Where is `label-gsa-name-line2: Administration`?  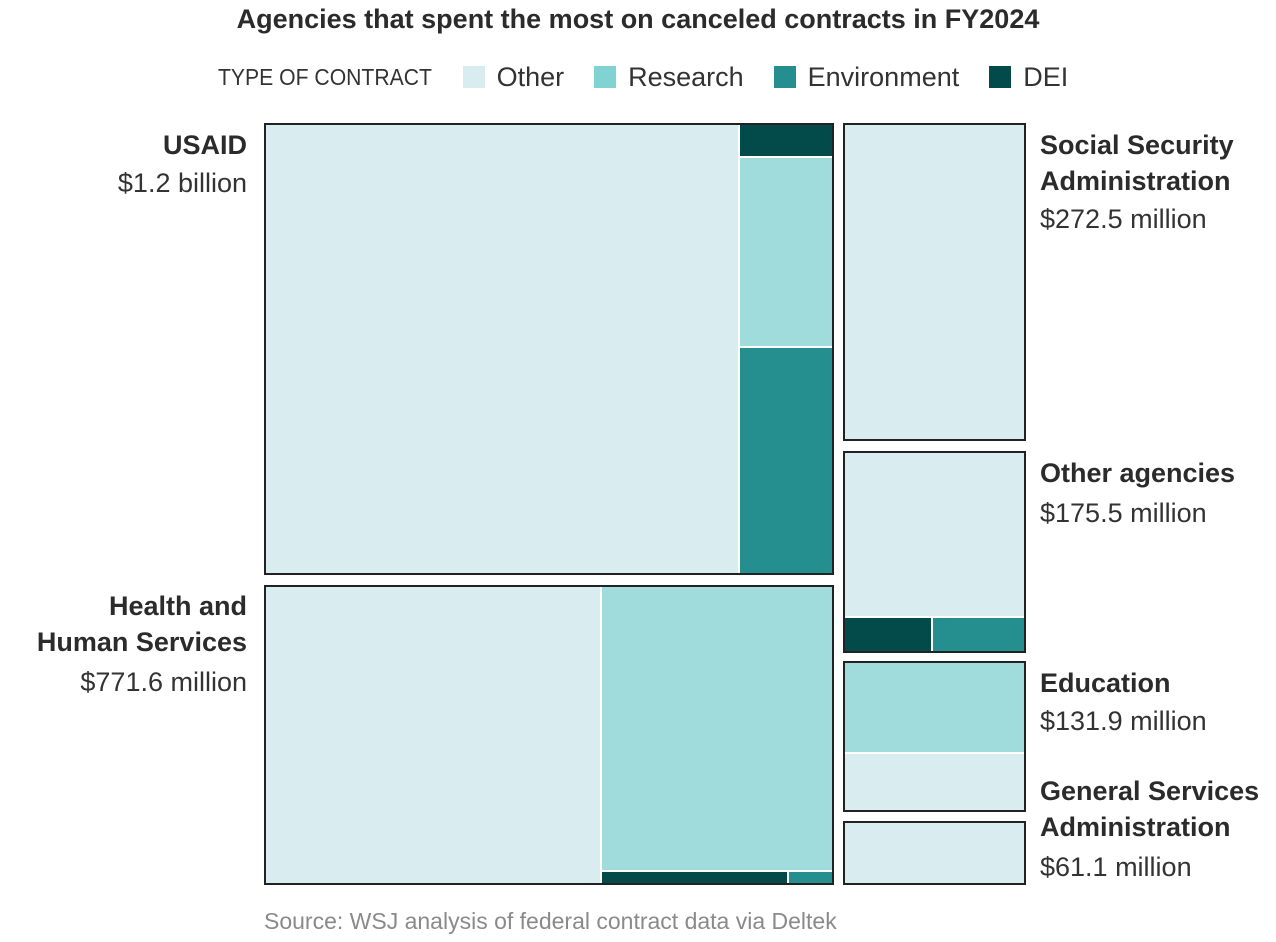 label-gsa-name-line2: Administration is located at coordinates (1135, 827).